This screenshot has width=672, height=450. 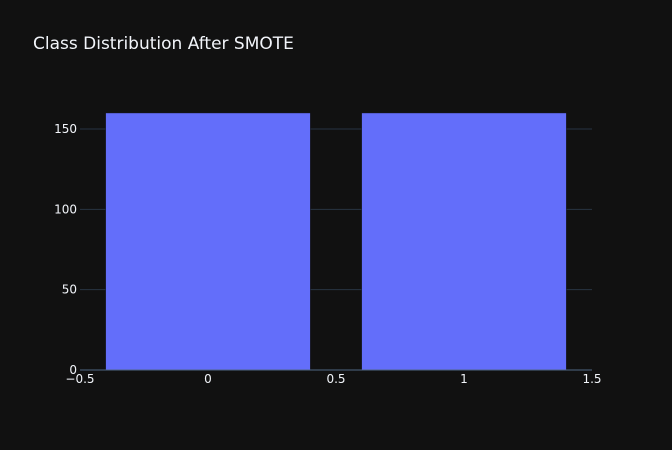 What do you see at coordinates (79, 379) in the screenshot?
I see `x-tick-label-0: −0.5` at bounding box center [79, 379].